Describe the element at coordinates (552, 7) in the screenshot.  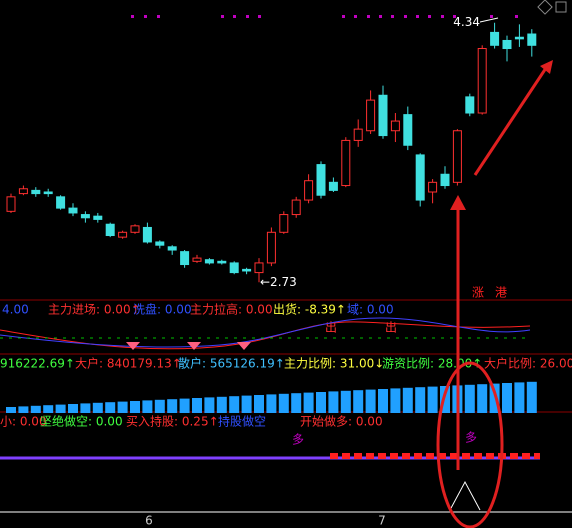
I see `window-buttons` at that location.